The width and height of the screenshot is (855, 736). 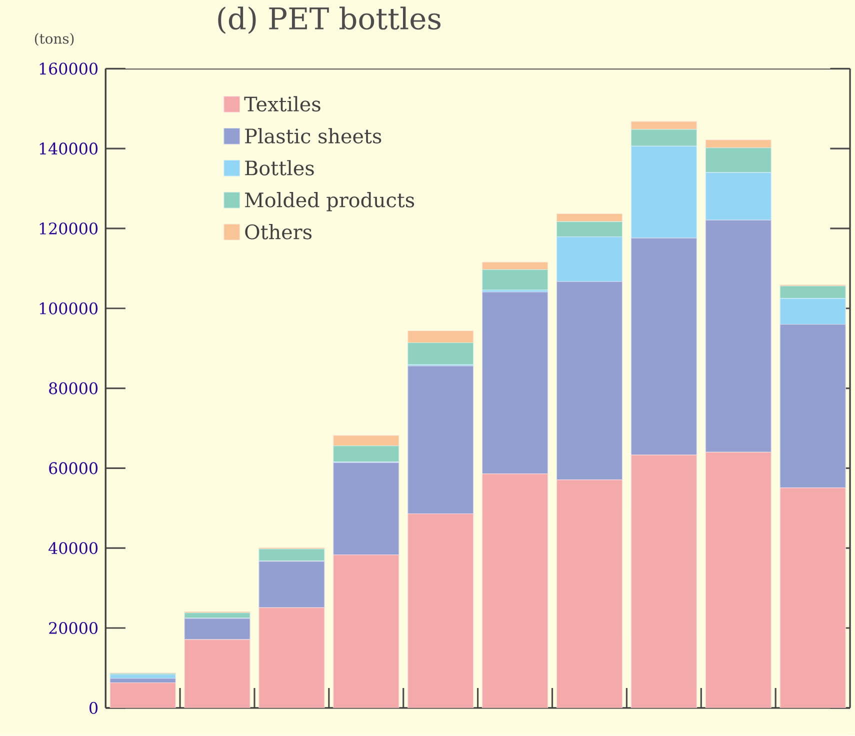 What do you see at coordinates (279, 168) in the screenshot?
I see `legend-label: Bottles` at bounding box center [279, 168].